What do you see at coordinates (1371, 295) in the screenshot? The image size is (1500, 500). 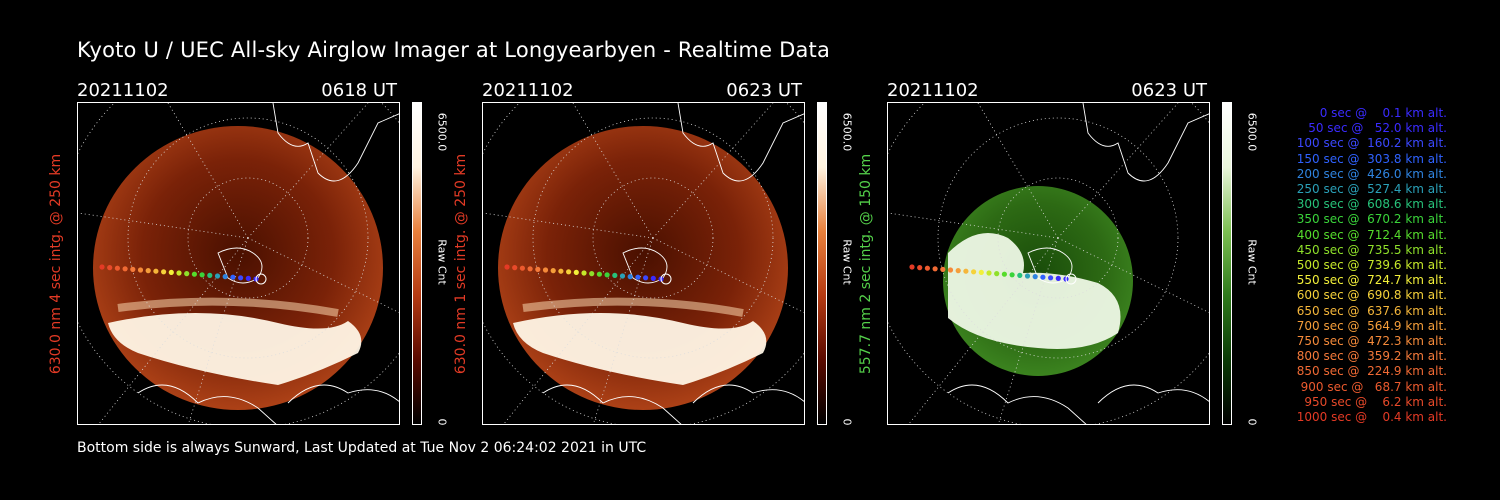 I see `legend-entry: 600 sec @ 690.8 km alt.` at bounding box center [1371, 295].